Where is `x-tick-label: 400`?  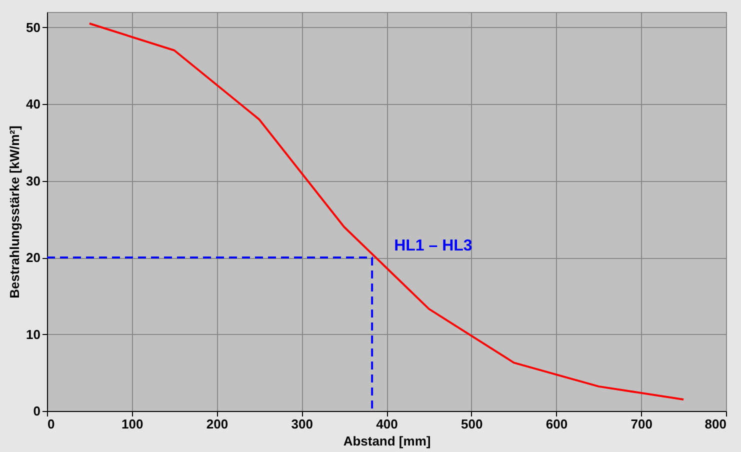 x-tick-label: 400 is located at coordinates (387, 424).